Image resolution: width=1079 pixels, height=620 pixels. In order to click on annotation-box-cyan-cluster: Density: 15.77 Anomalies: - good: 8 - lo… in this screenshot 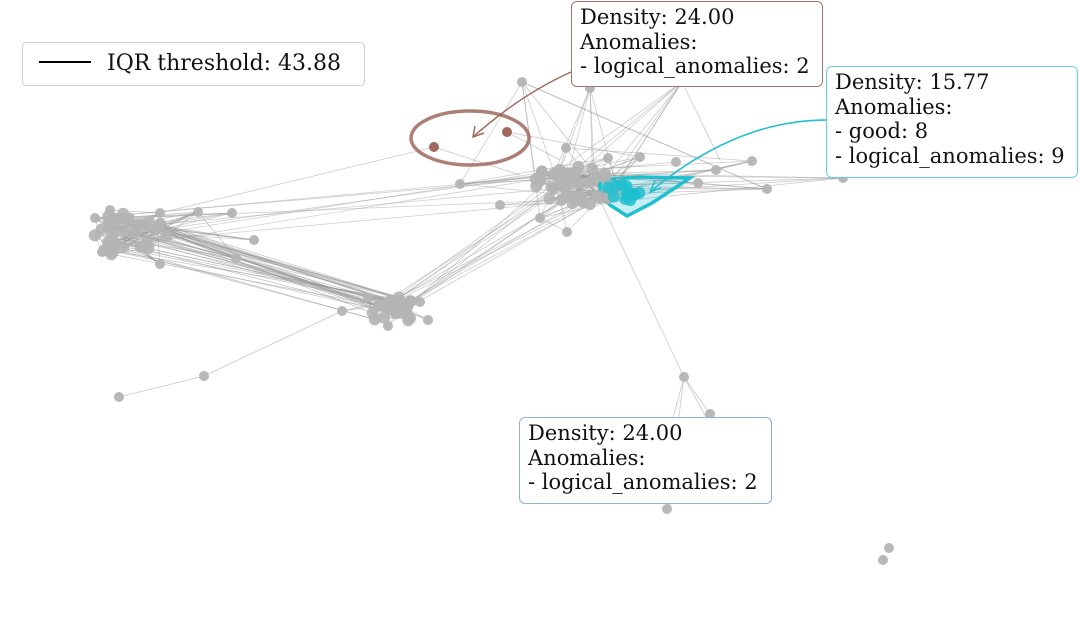, I will do `click(952, 122)`.